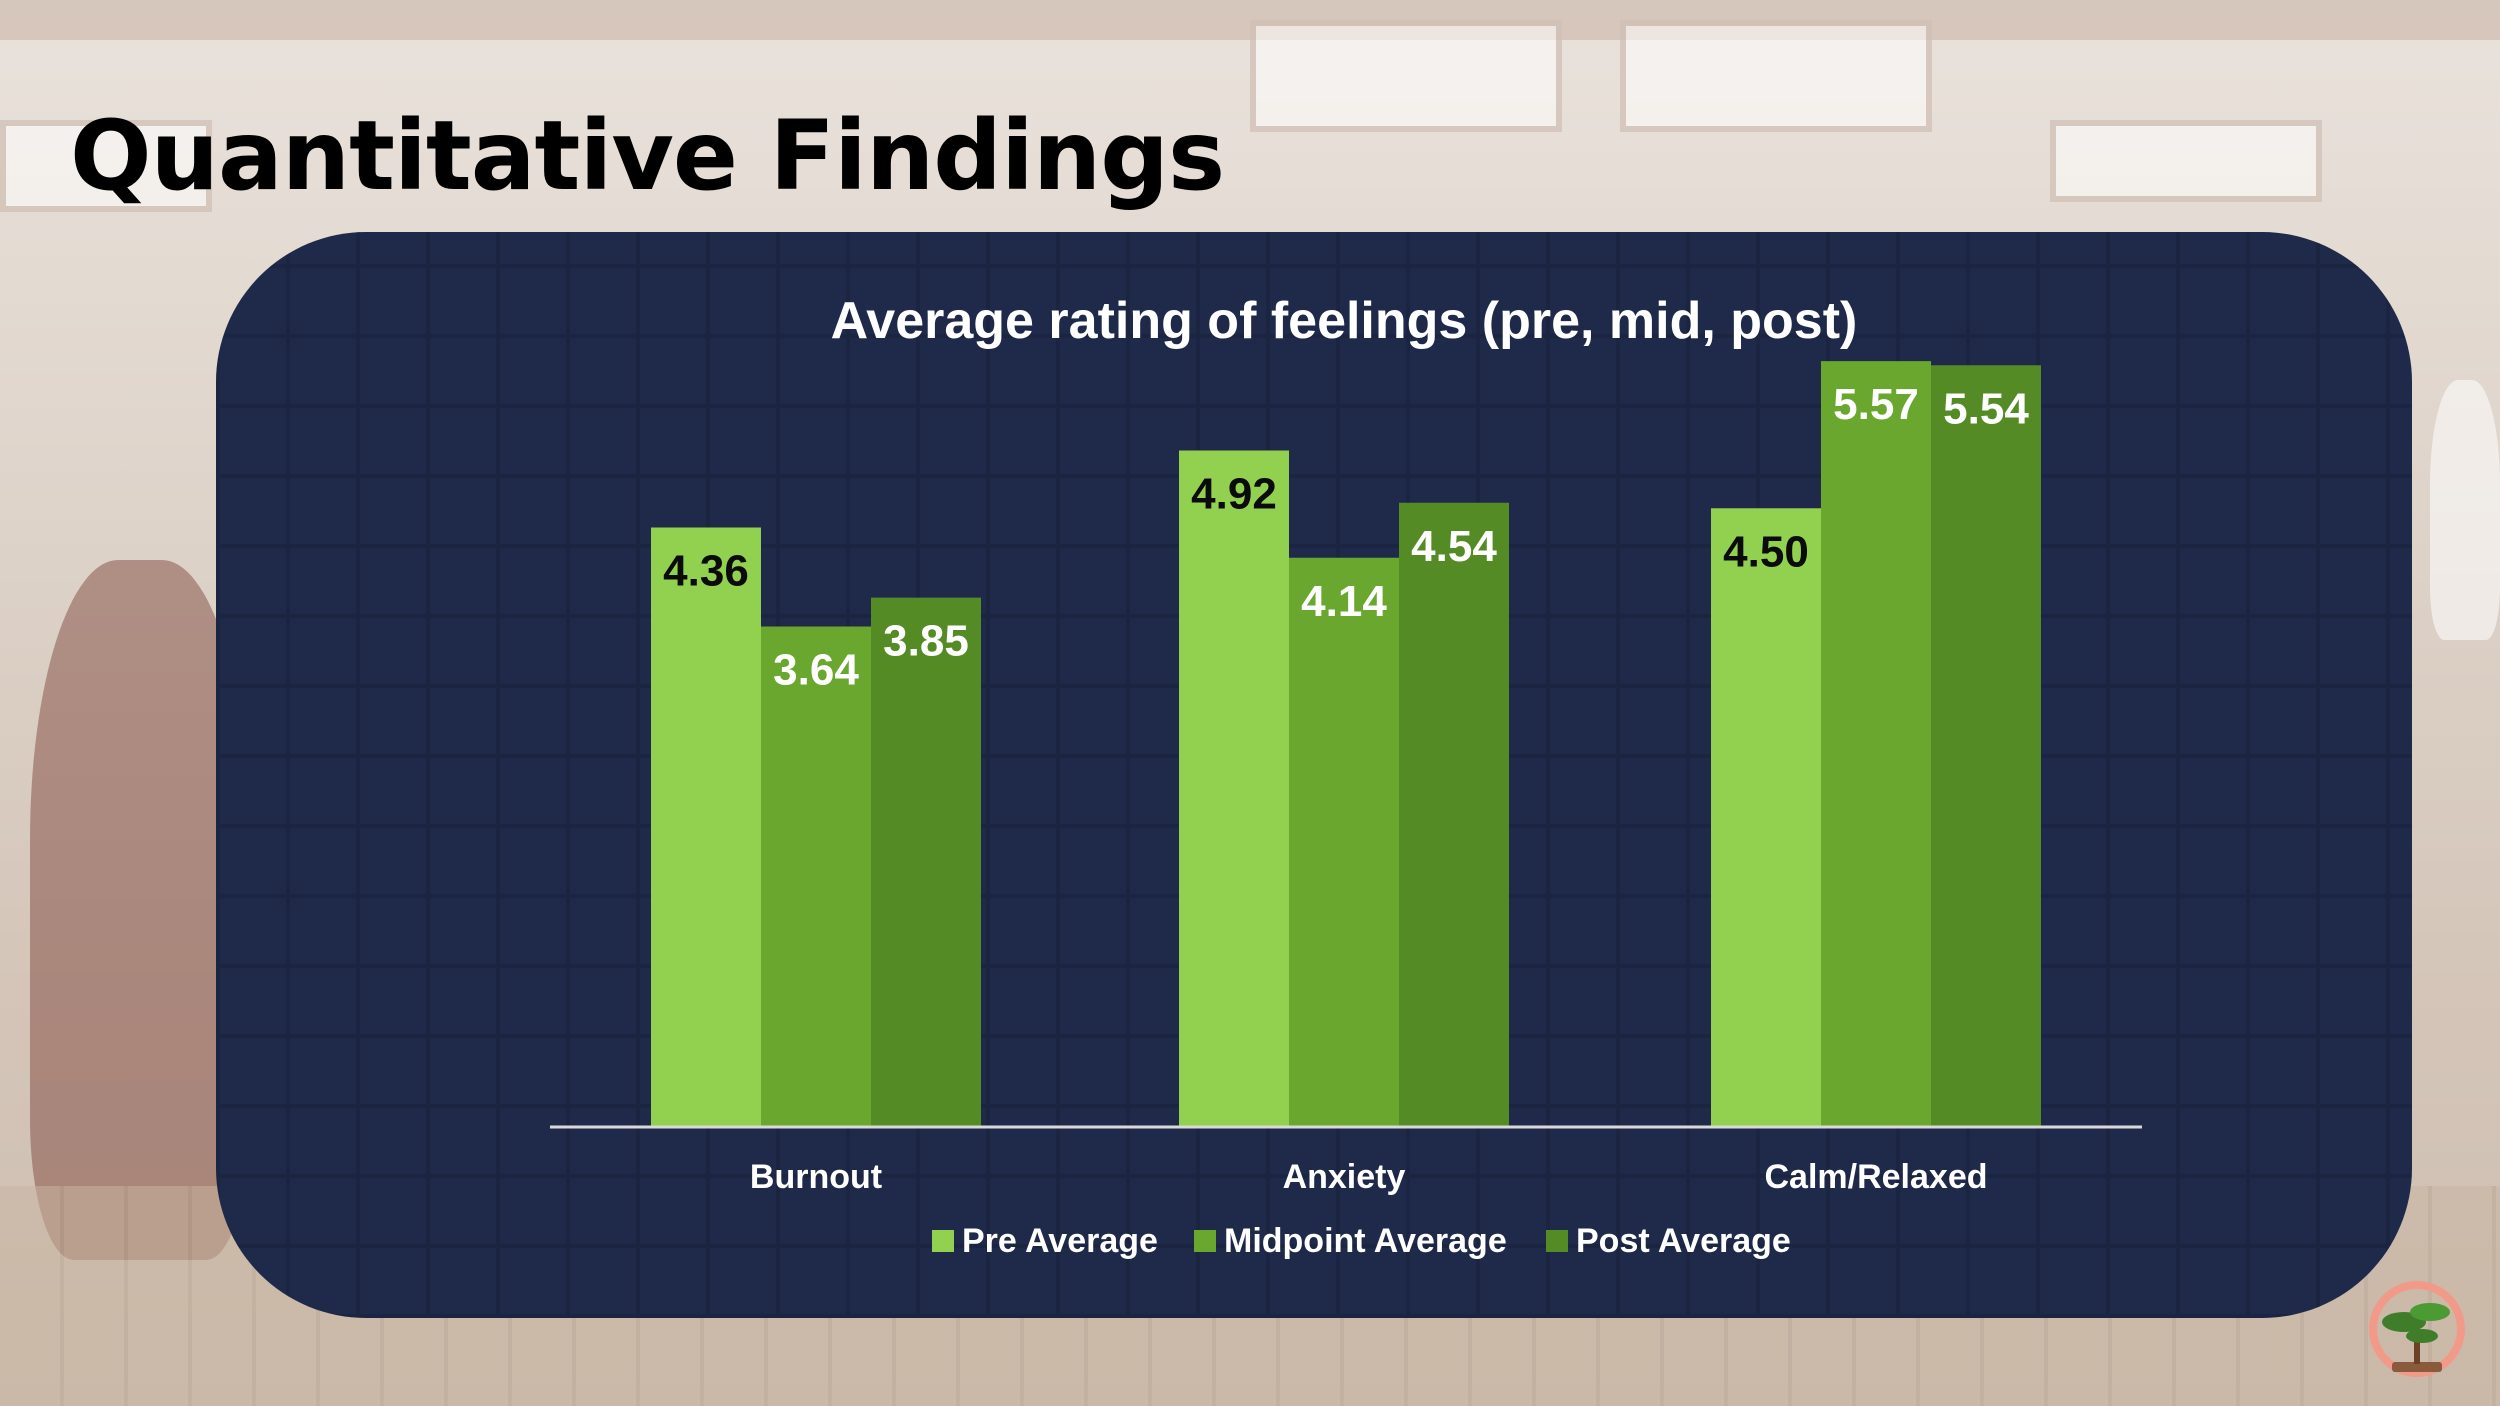  I want to click on data-label: 4.36, so click(706, 571).